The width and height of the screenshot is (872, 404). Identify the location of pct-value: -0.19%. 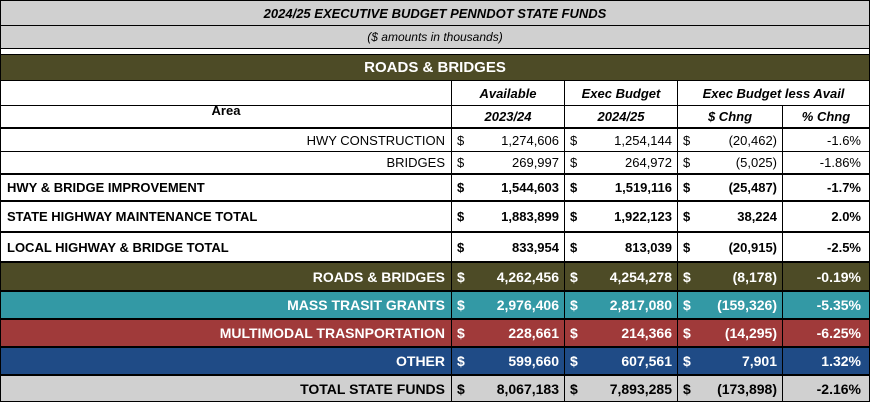
(838, 276).